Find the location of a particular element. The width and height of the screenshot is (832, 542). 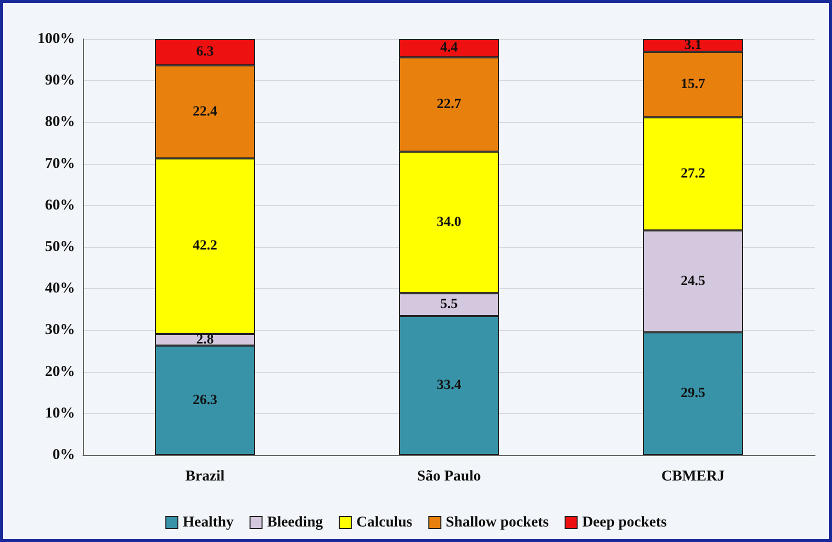

data-label: 42.2 is located at coordinates (205, 246).